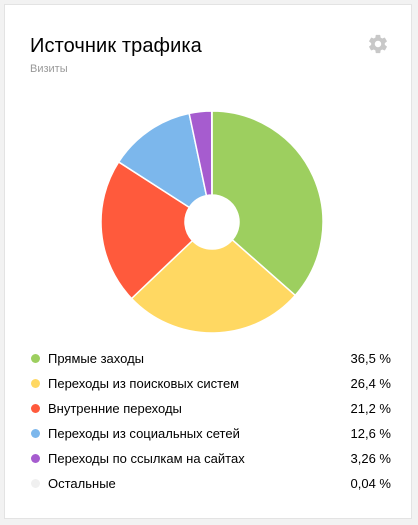 Image resolution: width=418 pixels, height=525 pixels. Describe the element at coordinates (144, 433) in the screenshot. I see `legend-label: Переходы из социальных сетей` at that location.